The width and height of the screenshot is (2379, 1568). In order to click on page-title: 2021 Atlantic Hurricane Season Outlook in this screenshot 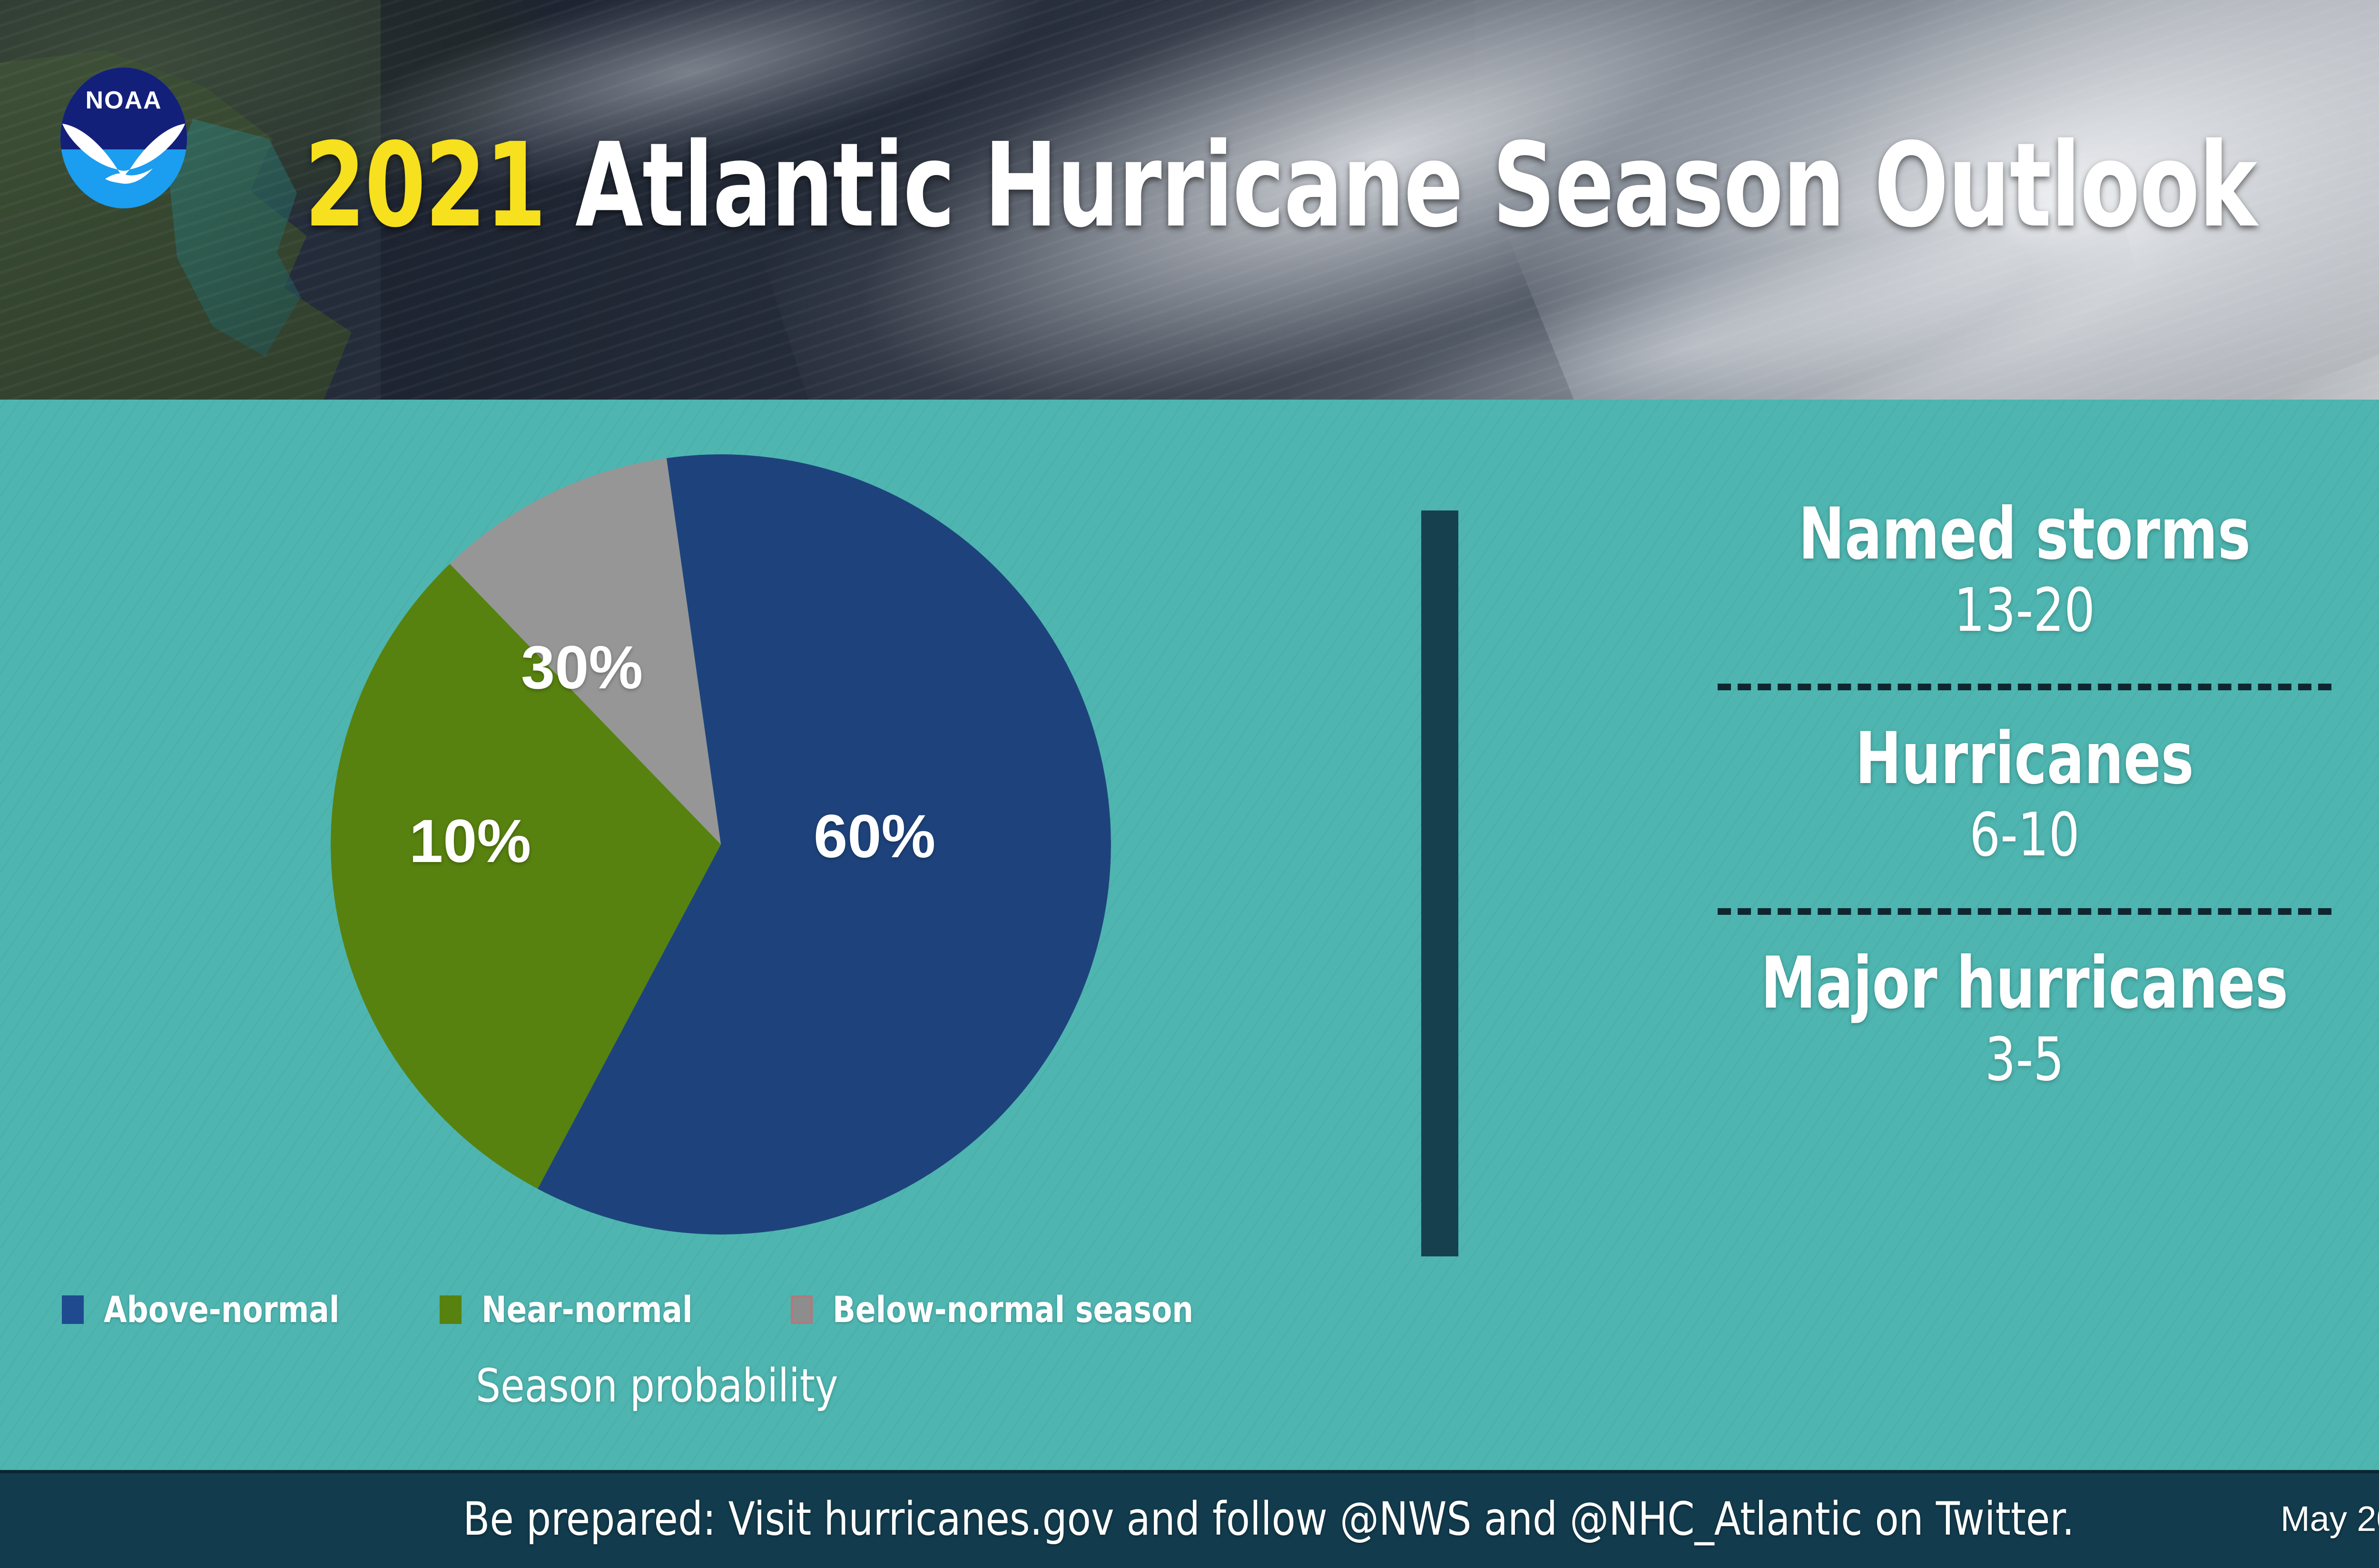, I will do `click(1281, 185)`.